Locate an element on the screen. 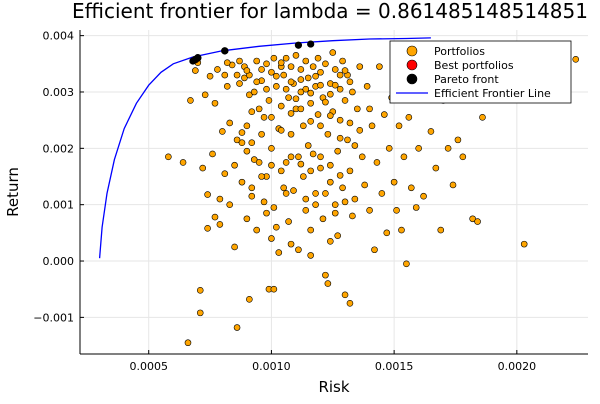 The image size is (600, 404). pareto-front-point is located at coordinates (311, 44).